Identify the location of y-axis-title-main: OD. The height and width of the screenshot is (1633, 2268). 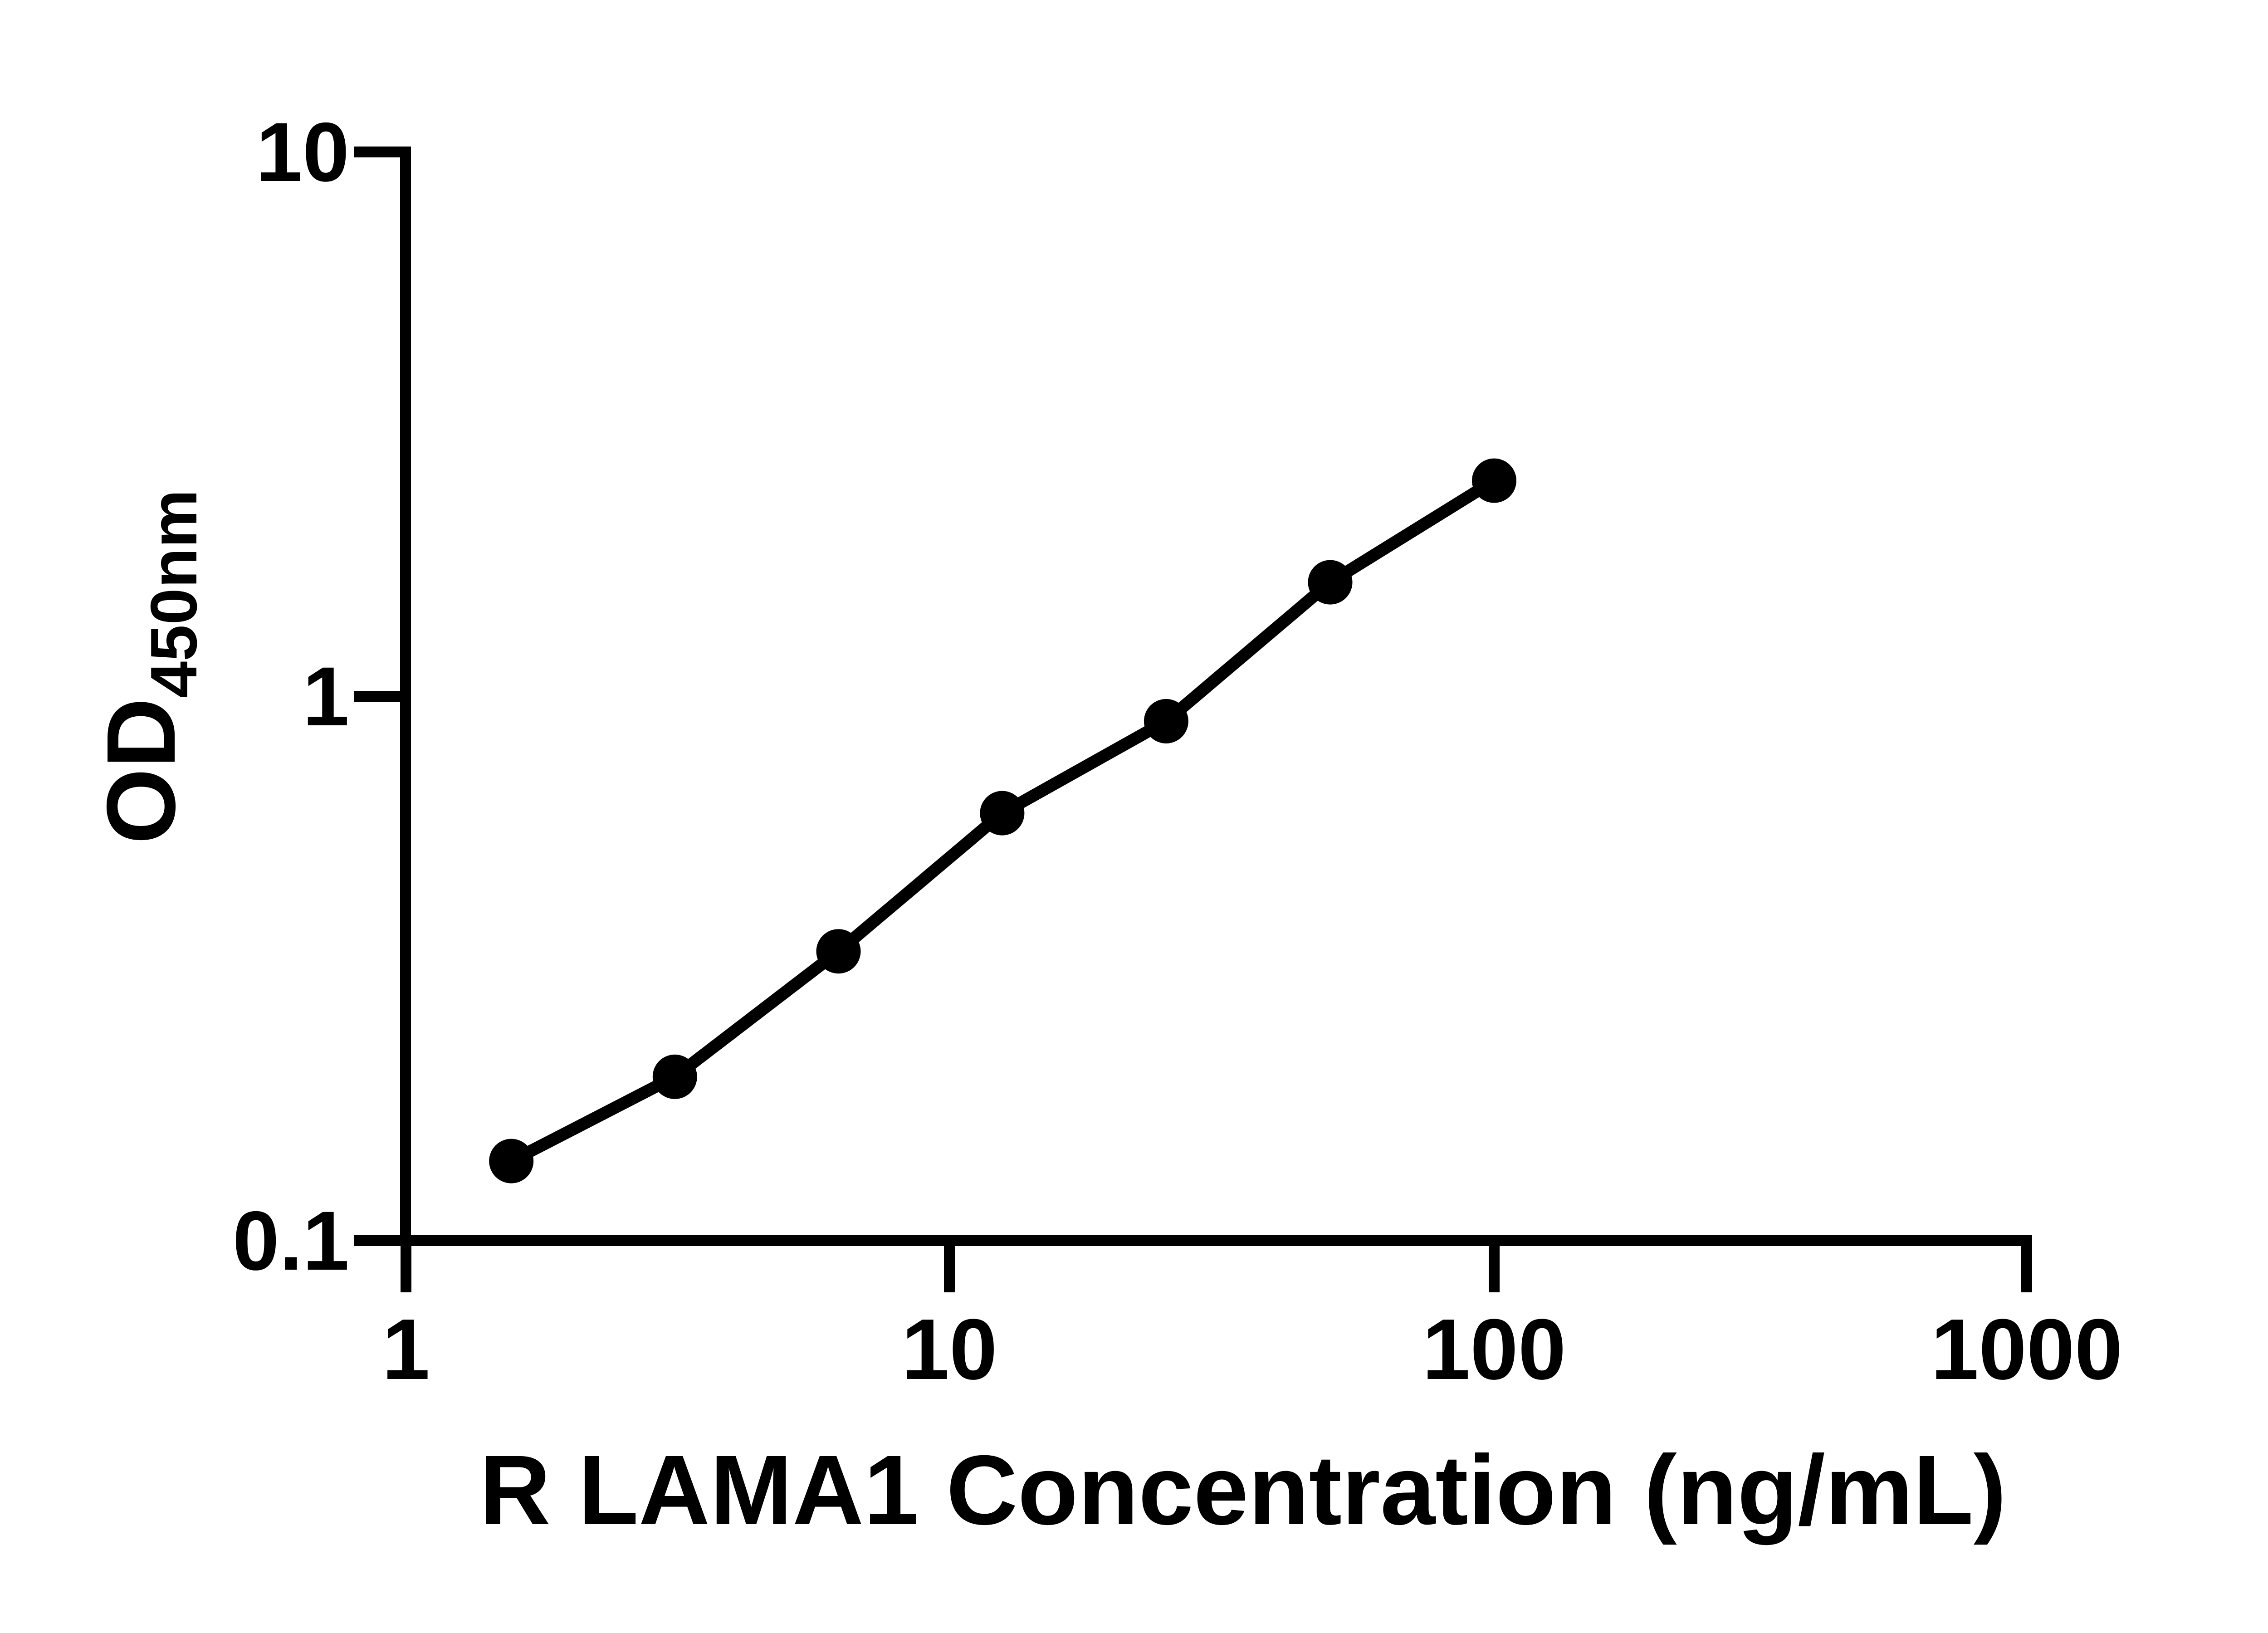
(141, 771).